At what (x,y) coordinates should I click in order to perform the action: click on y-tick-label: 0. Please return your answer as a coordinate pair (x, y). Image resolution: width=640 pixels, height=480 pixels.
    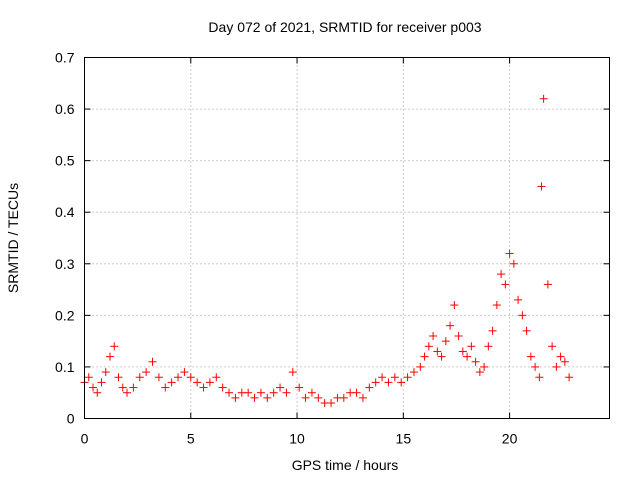
    Looking at the image, I should click on (71, 419).